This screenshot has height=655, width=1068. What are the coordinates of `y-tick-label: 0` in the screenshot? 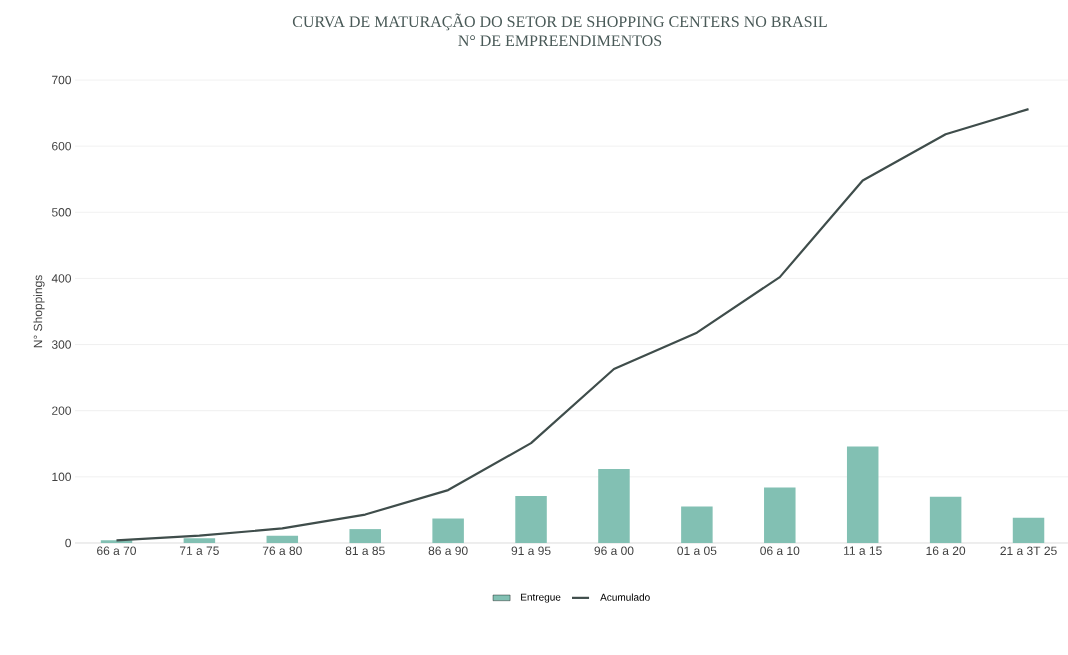 It's located at (68, 543).